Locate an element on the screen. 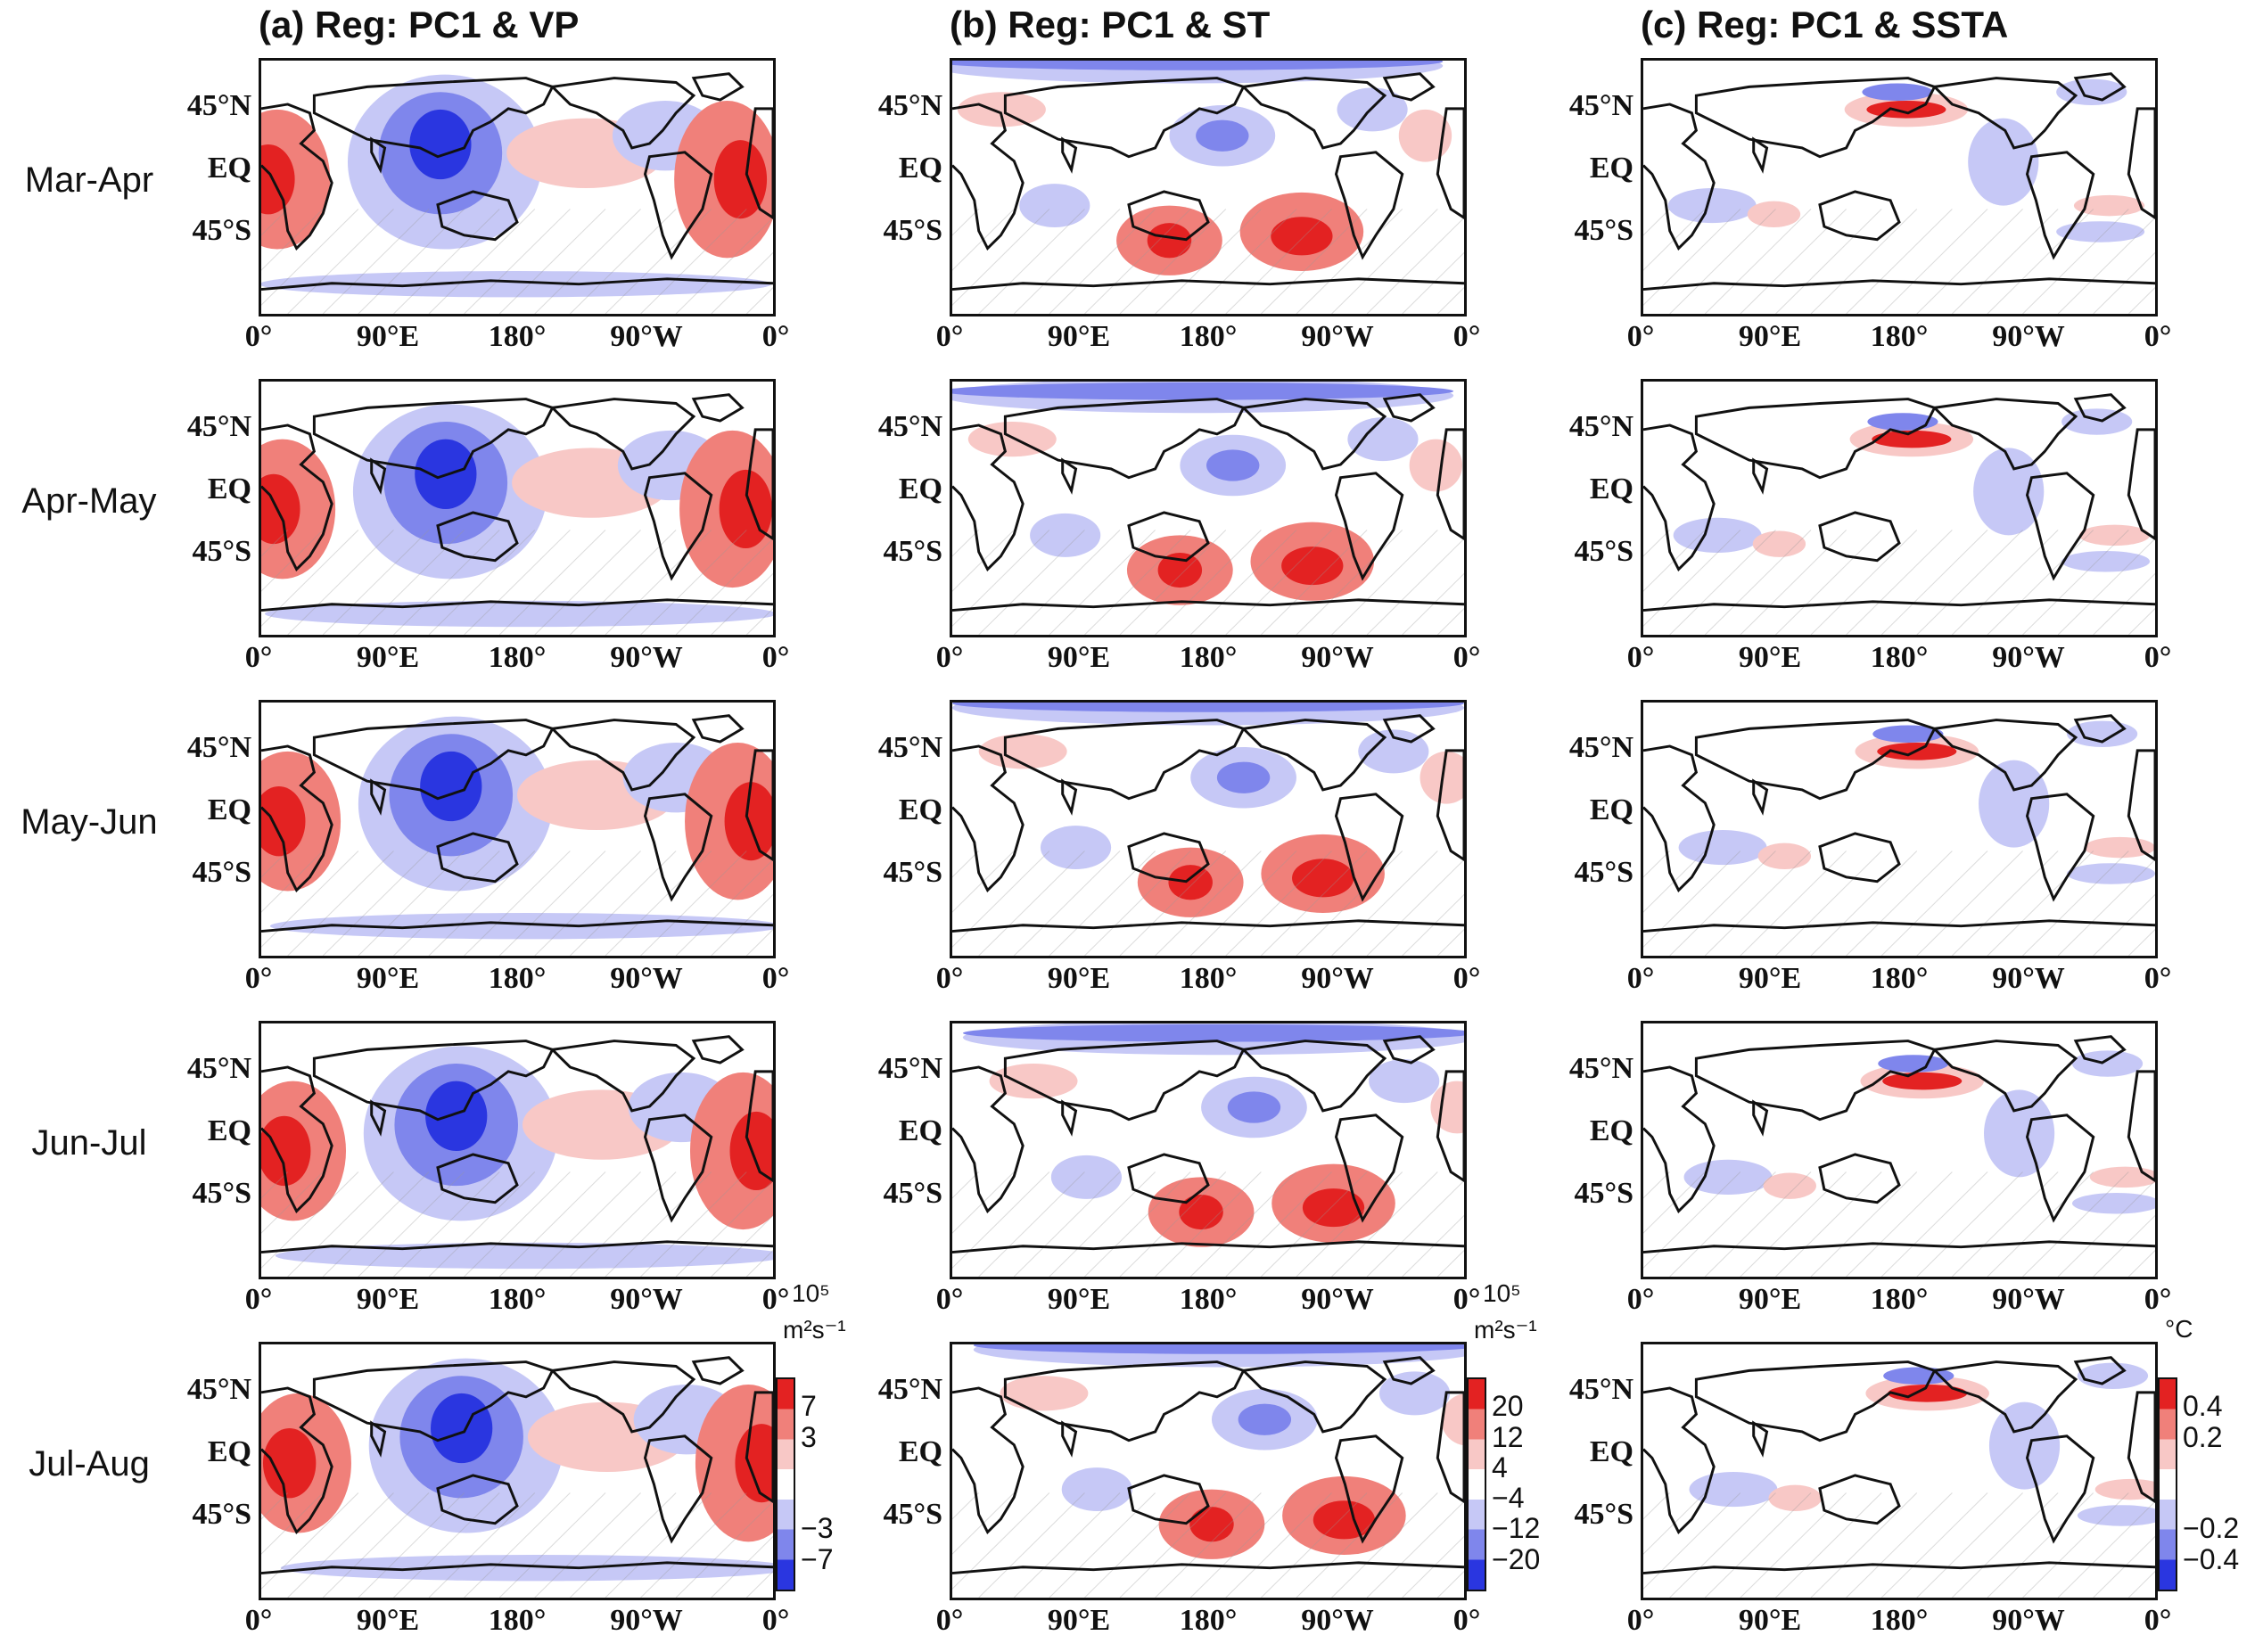  colorbar-unit-power-a: 10⁵ is located at coordinates (811, 1293).